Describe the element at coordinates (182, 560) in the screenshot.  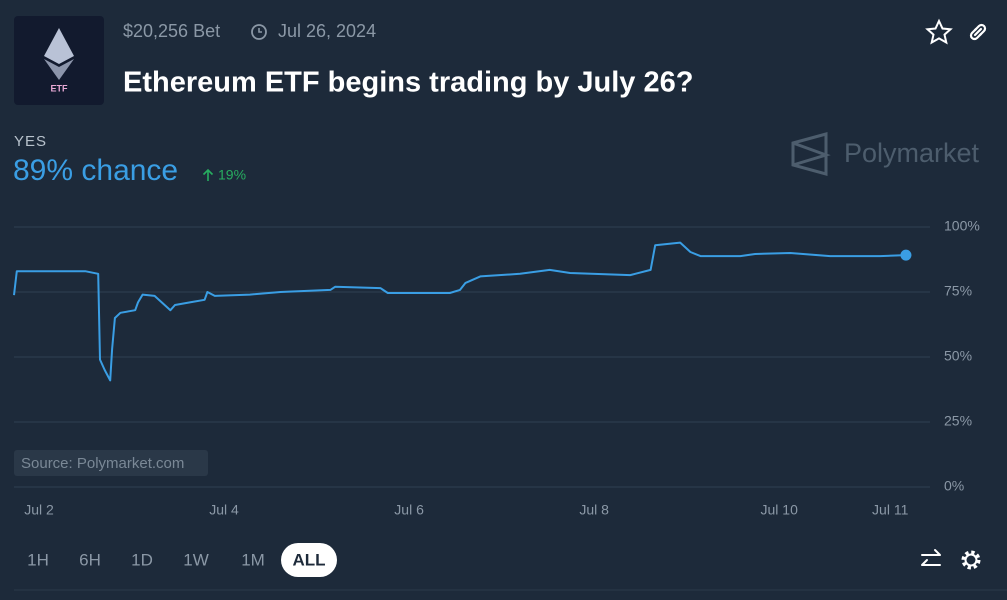
I see `range-selector: 1H 6H 1D 1W 1M ALL` at that location.